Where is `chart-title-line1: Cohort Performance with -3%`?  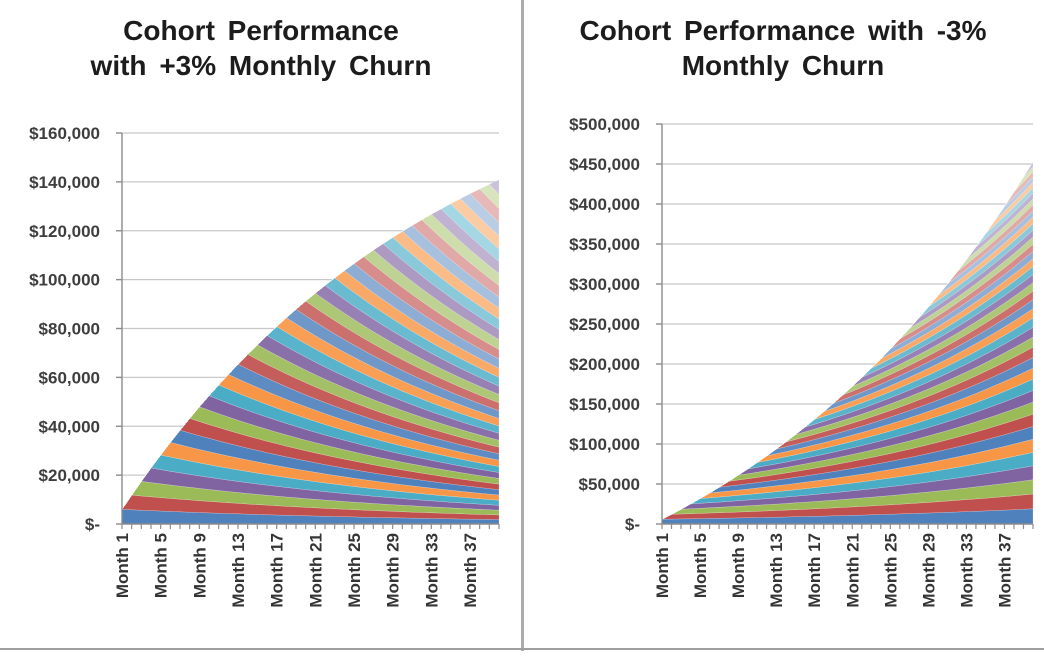
chart-title-line1: Cohort Performance with -3% is located at coordinates (783, 30).